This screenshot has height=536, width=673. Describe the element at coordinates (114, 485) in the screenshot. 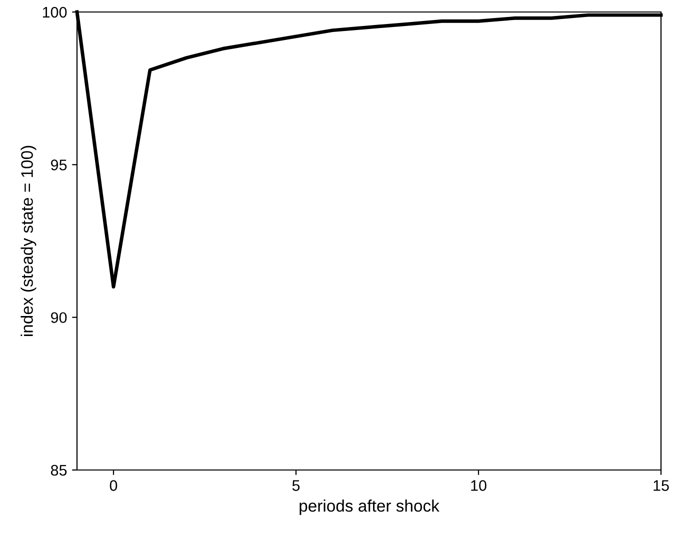

I see `x-tick-label: 0` at that location.